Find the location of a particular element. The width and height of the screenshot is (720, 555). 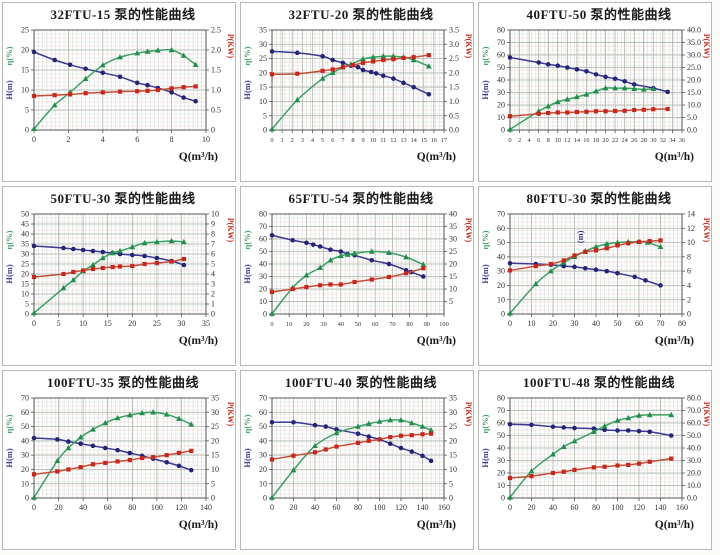

right-tick-label: 15 is located at coordinates (215, 455).